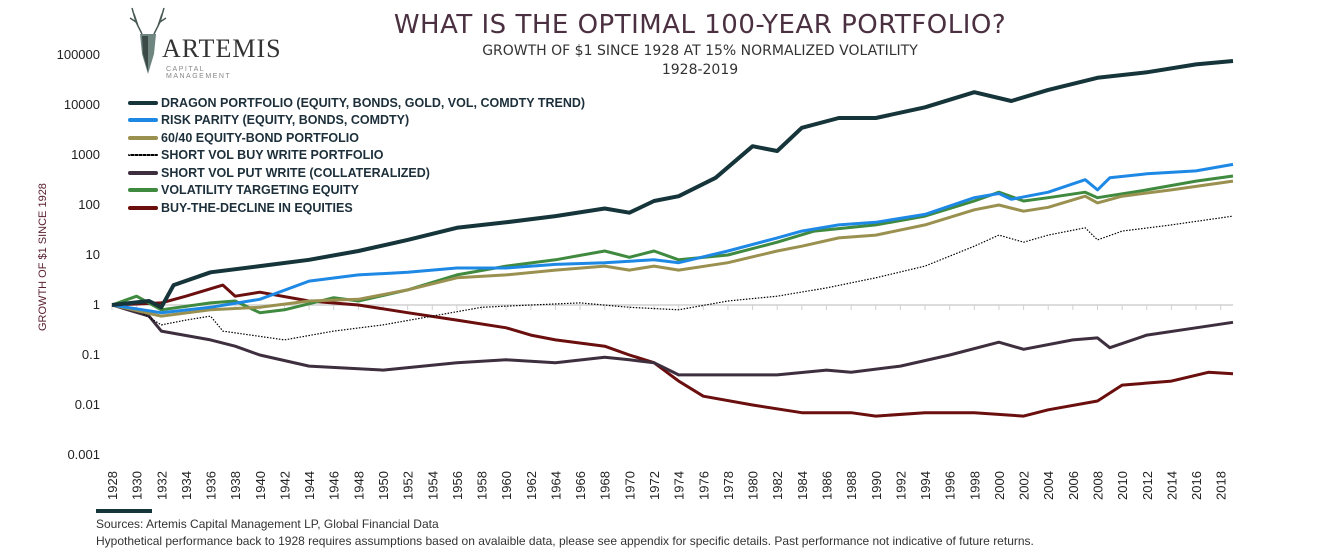 Image resolution: width=1326 pixels, height=560 pixels. I want to click on x-tick-label: 1932, so click(161, 485).